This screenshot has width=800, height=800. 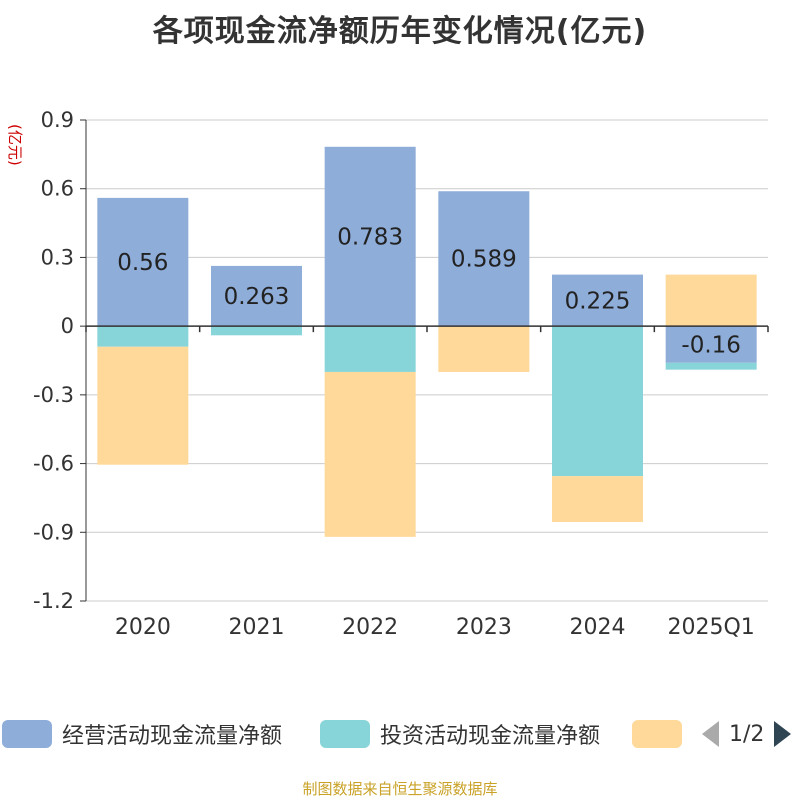 I want to click on y-tick-label: 0.3, so click(x=57, y=257).